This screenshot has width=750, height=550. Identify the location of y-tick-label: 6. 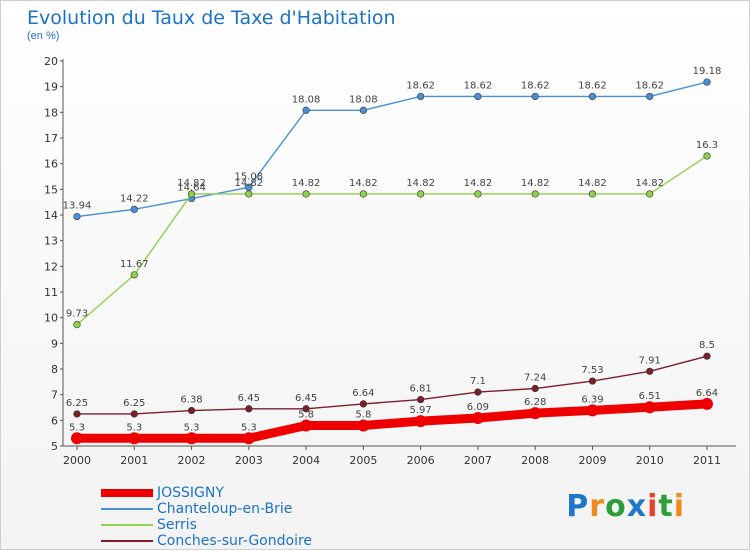
(54, 420).